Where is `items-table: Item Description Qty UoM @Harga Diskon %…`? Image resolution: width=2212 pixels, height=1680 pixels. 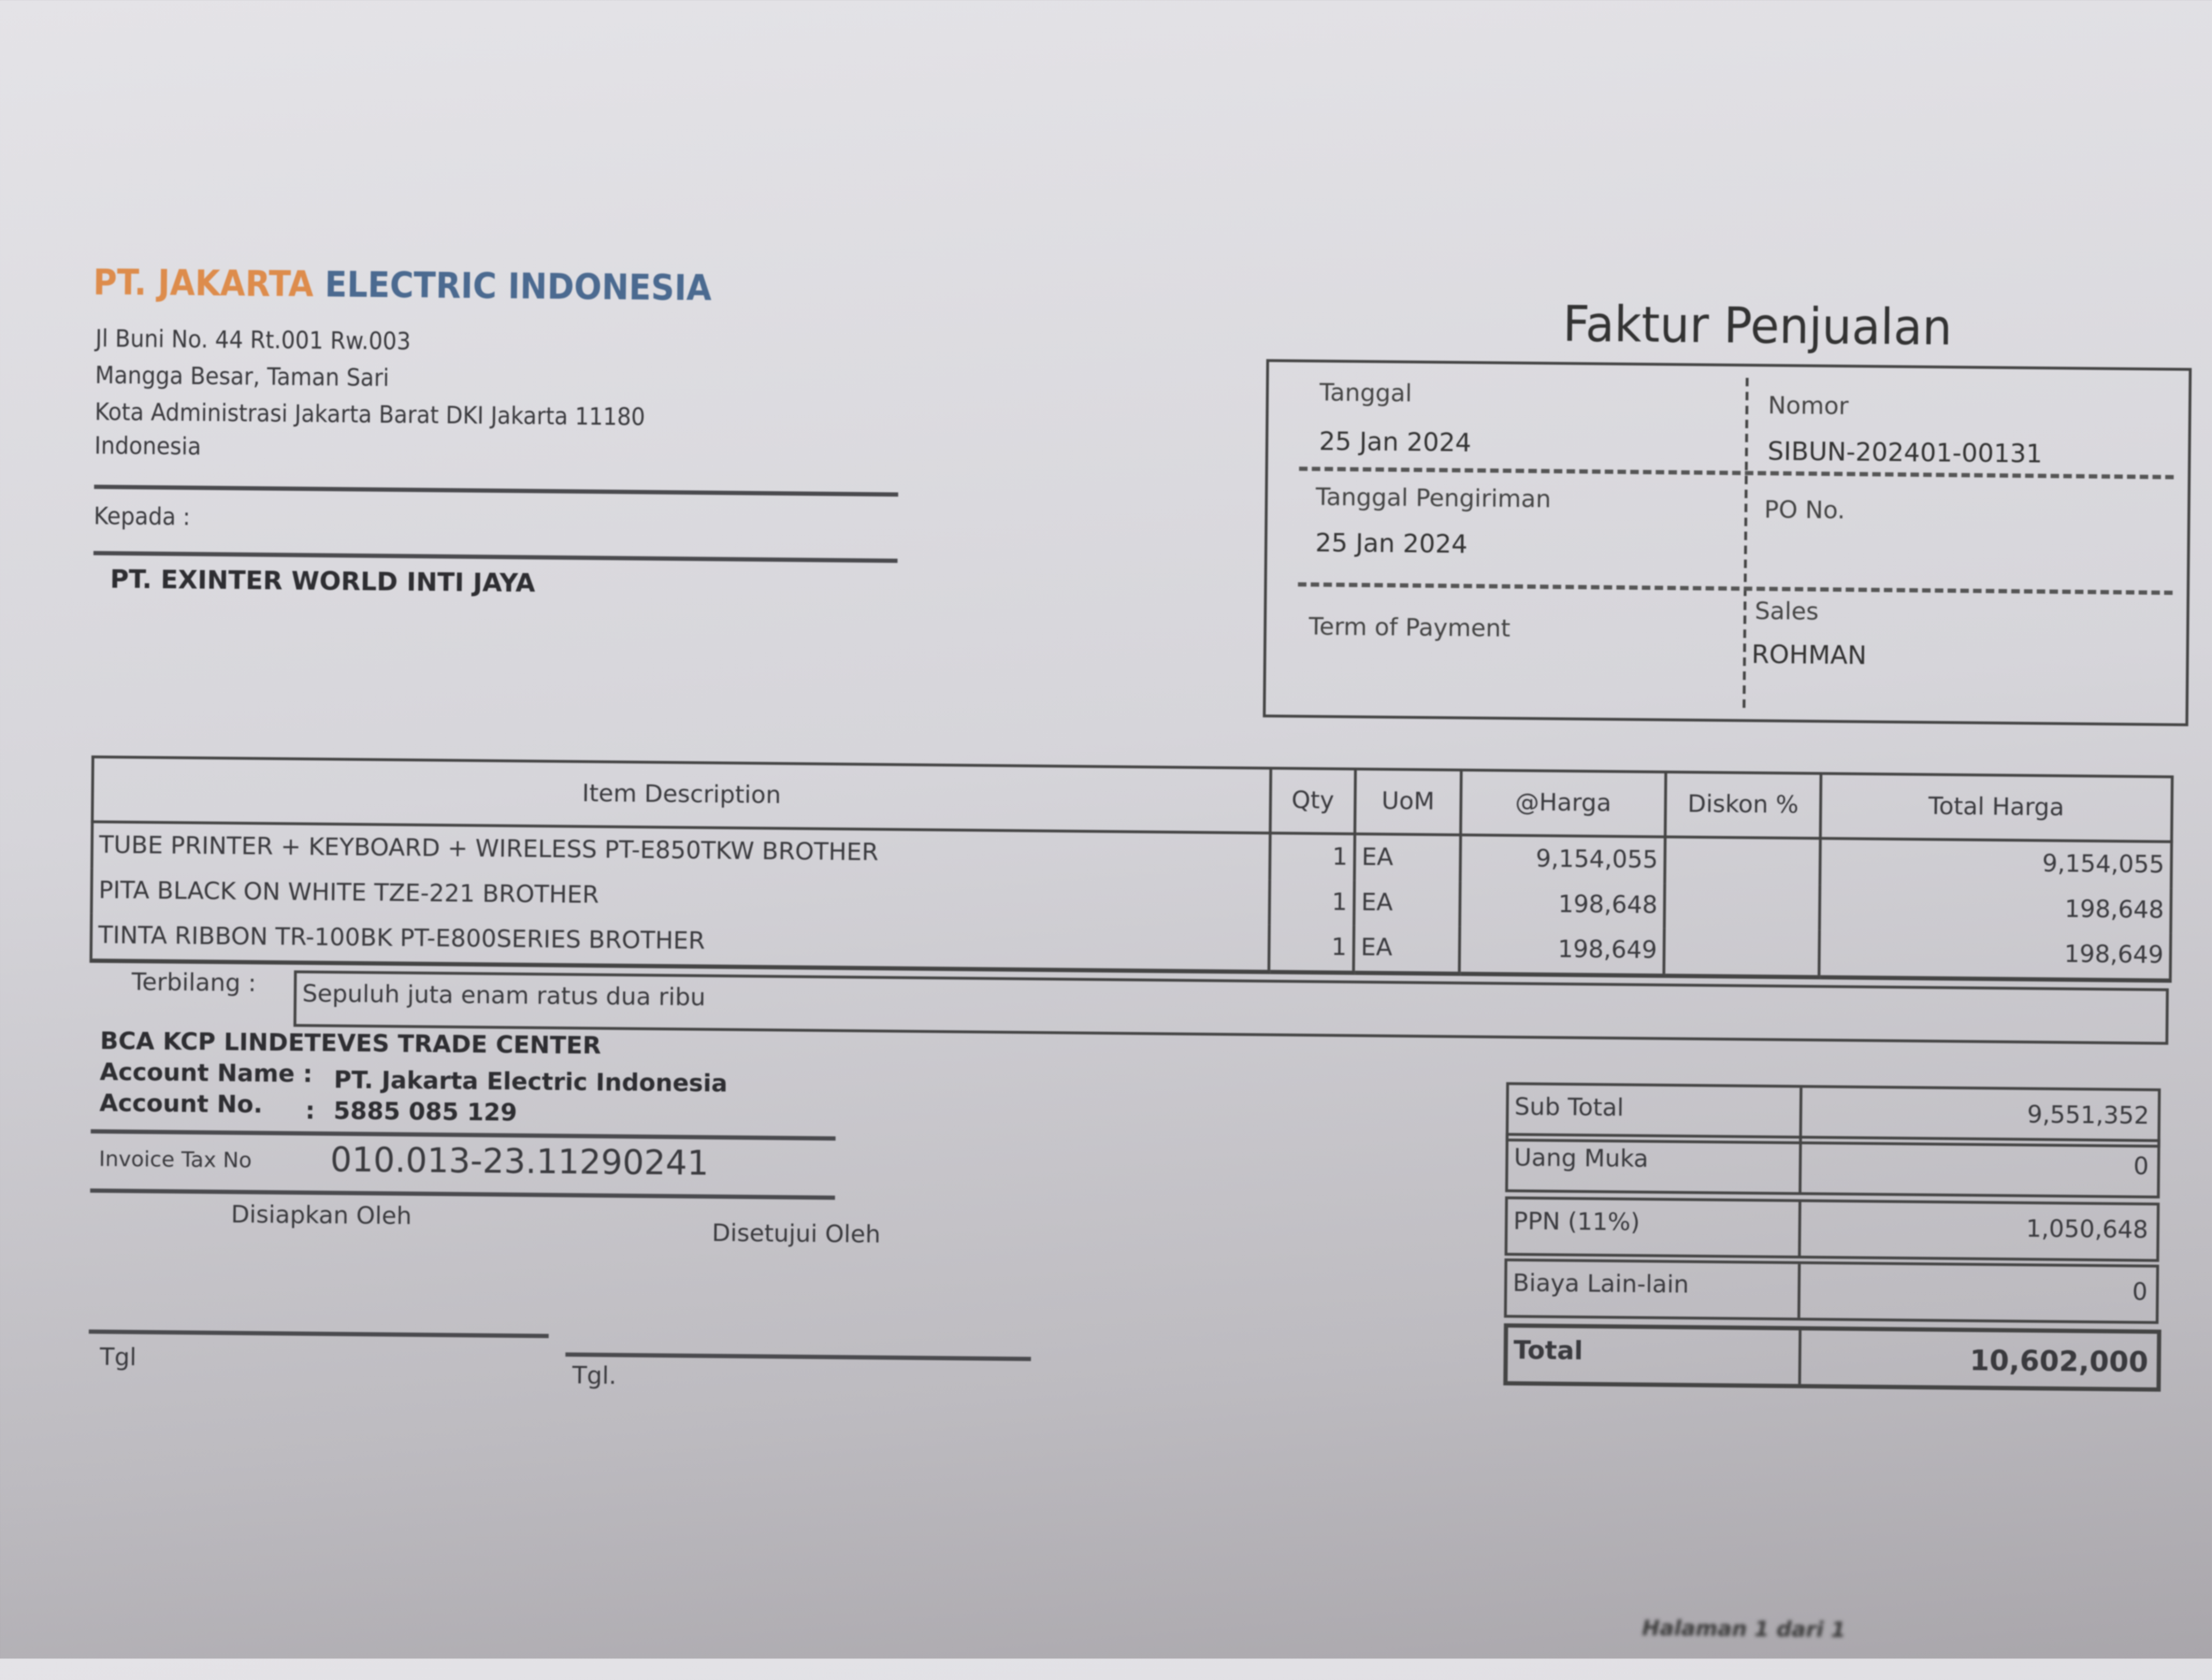
items-table: Item Description Qty UoM @Harga Diskon %… is located at coordinates (1131, 868).